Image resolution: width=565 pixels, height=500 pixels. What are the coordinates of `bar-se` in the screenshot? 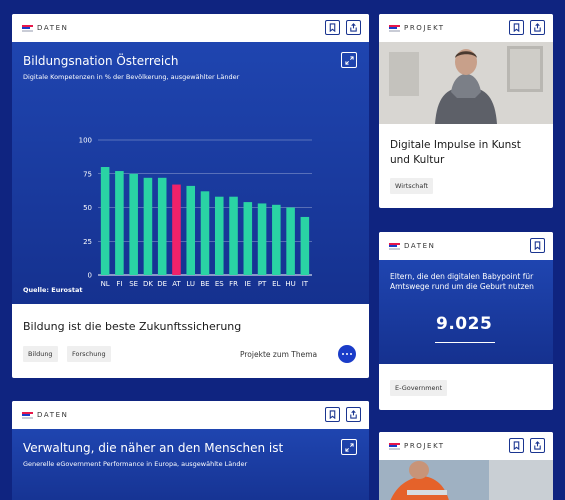 It's located at (133, 224).